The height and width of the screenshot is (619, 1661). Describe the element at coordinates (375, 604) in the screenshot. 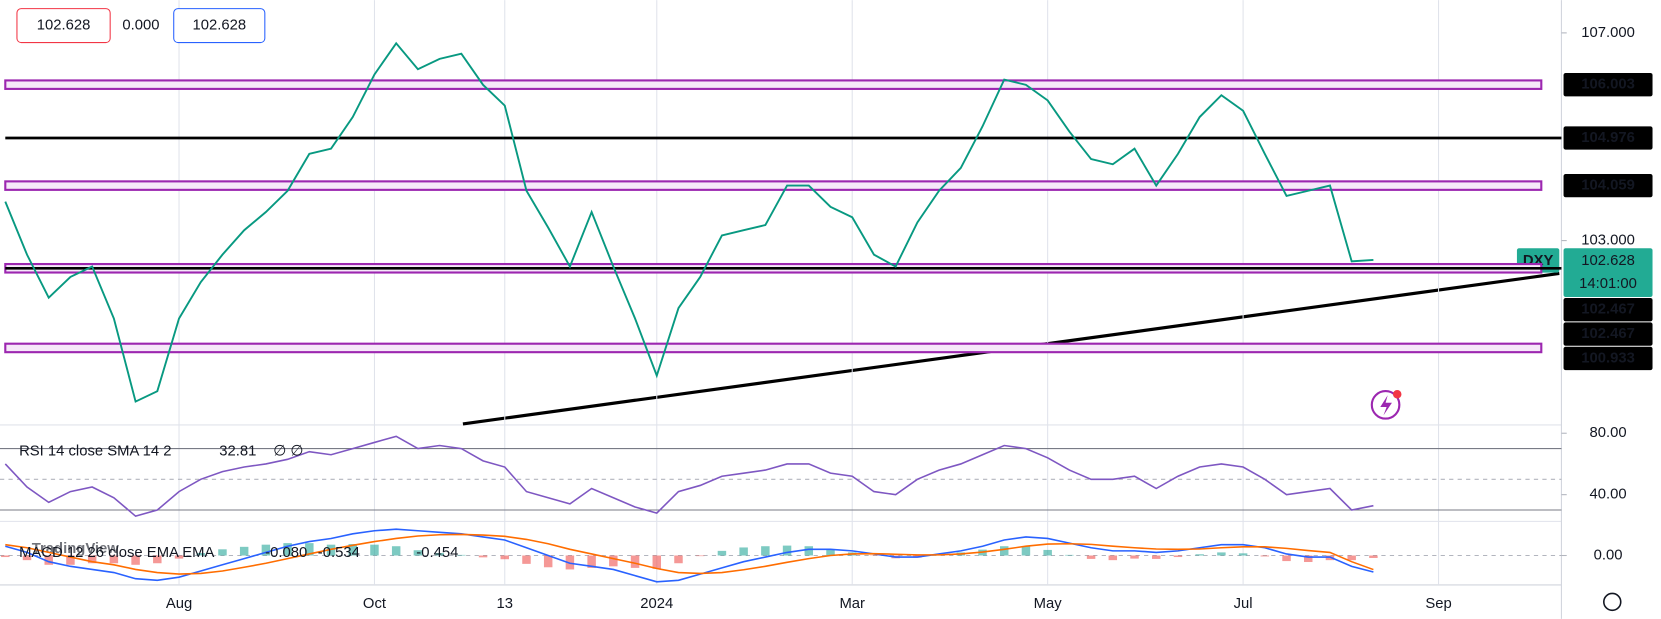

I see `x-tick-label: Oct` at that location.